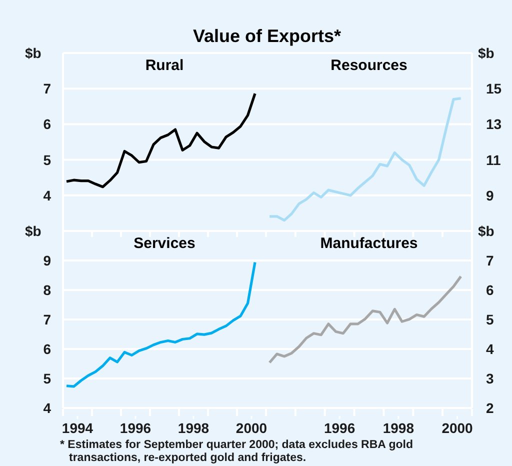 This screenshot has width=512, height=466. I want to click on y-tick-label: 2, so click(490, 408).